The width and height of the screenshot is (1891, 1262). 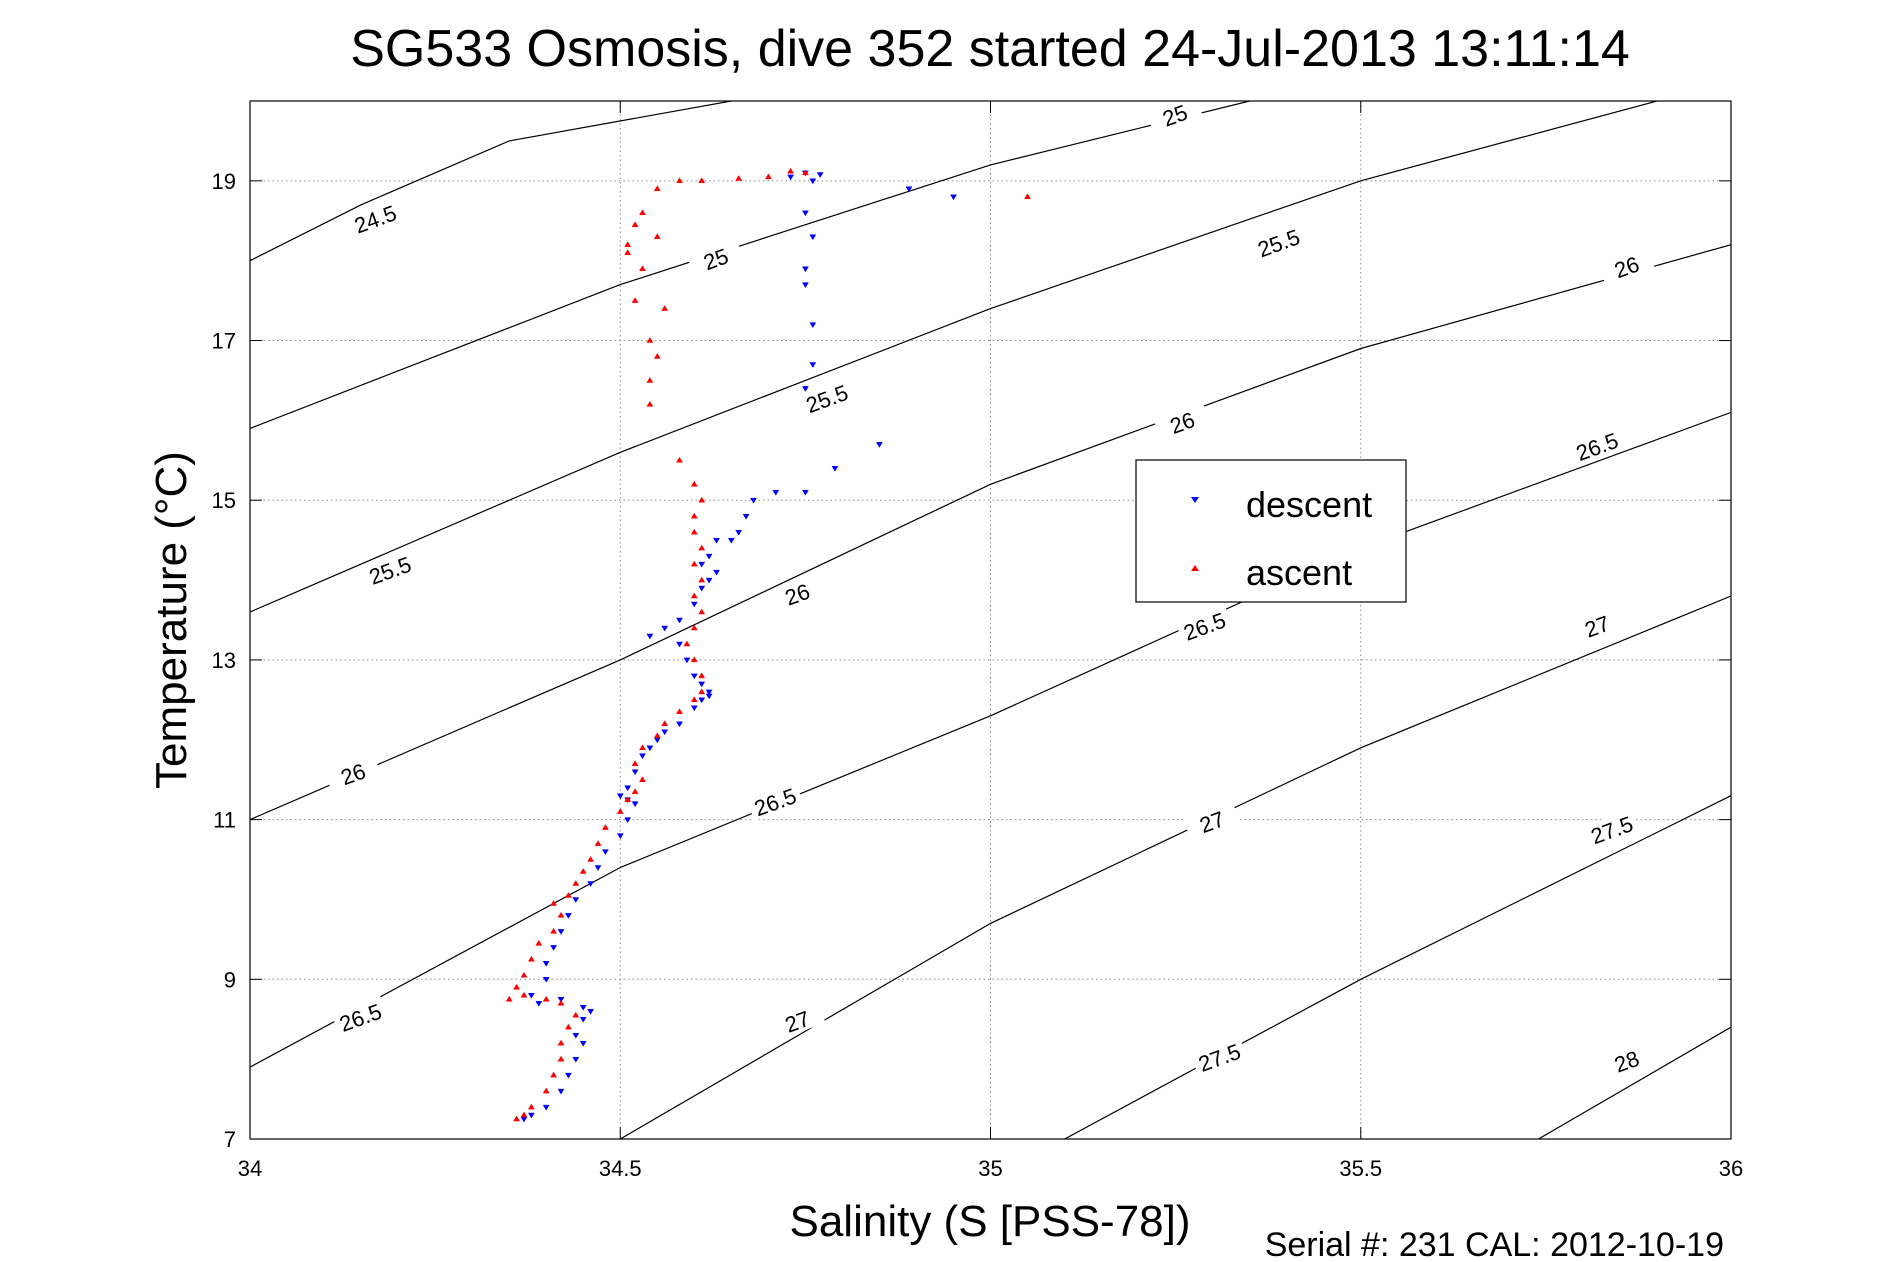 What do you see at coordinates (171, 620) in the screenshot?
I see `y-axis-title: Temperature (°C)` at bounding box center [171, 620].